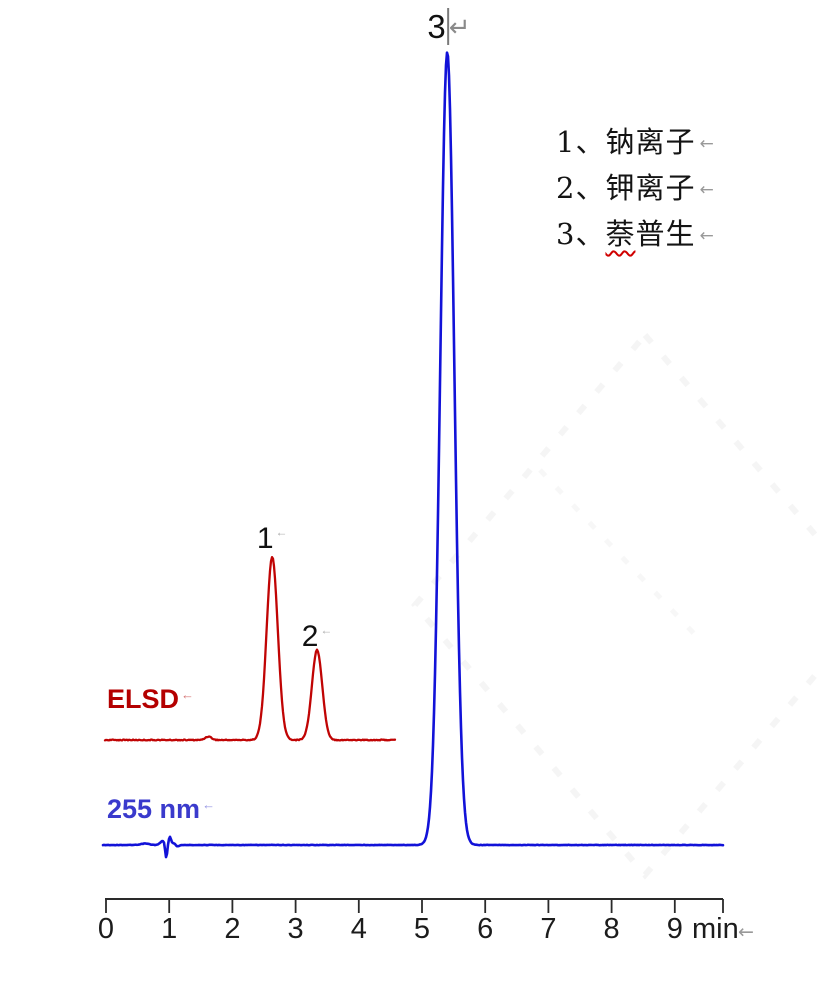 The image size is (821, 996). Describe the element at coordinates (459, 28) in the screenshot. I see `return-mark-icon: ↵` at that location.